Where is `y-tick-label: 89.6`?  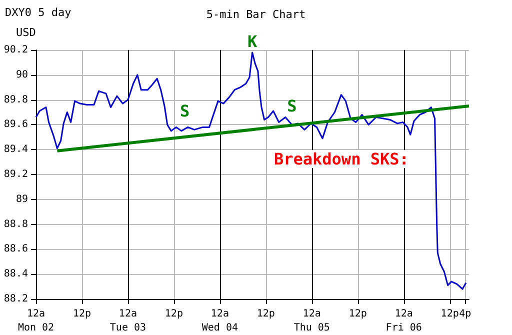
y-tick-label: 89.6 is located at coordinates (16, 124).